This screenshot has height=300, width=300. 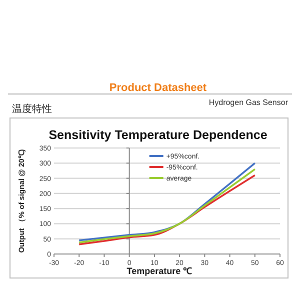 I want to click on x-axis-title: Temperature ℃, so click(x=159, y=271).